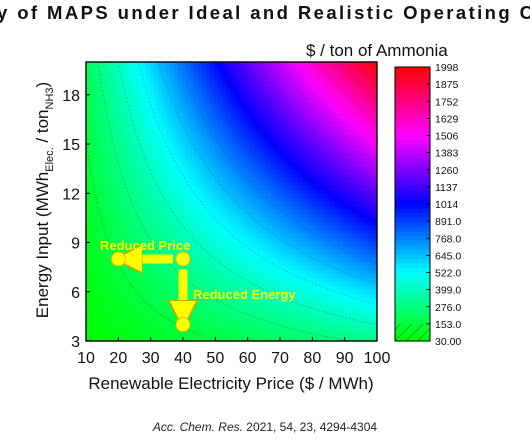 The image size is (530, 442). Describe the element at coordinates (198, 285) in the screenshot. I see `annotations: Reduced Price Reduced Energy` at that location.